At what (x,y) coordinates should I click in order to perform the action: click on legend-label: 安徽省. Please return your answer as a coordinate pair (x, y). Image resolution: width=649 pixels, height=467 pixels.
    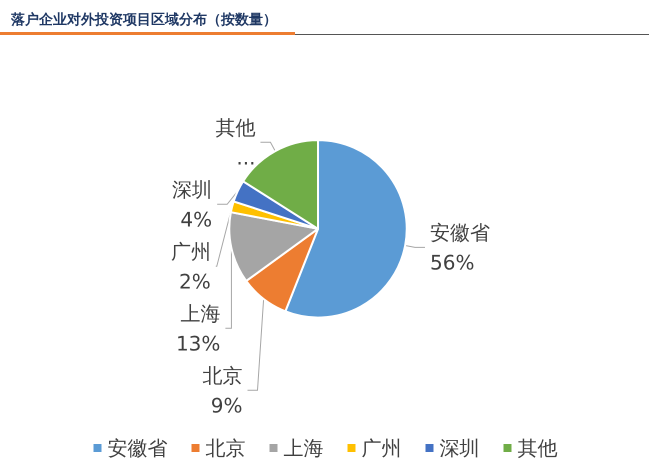
    Looking at the image, I should click on (138, 448).